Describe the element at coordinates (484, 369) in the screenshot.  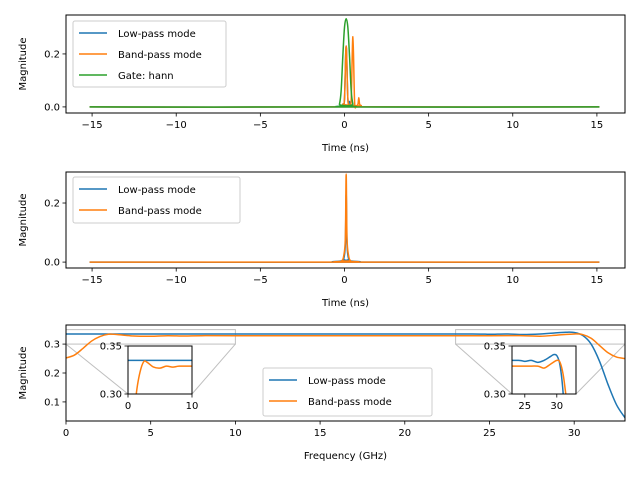
I see `inset-2-connector-left` at that location.